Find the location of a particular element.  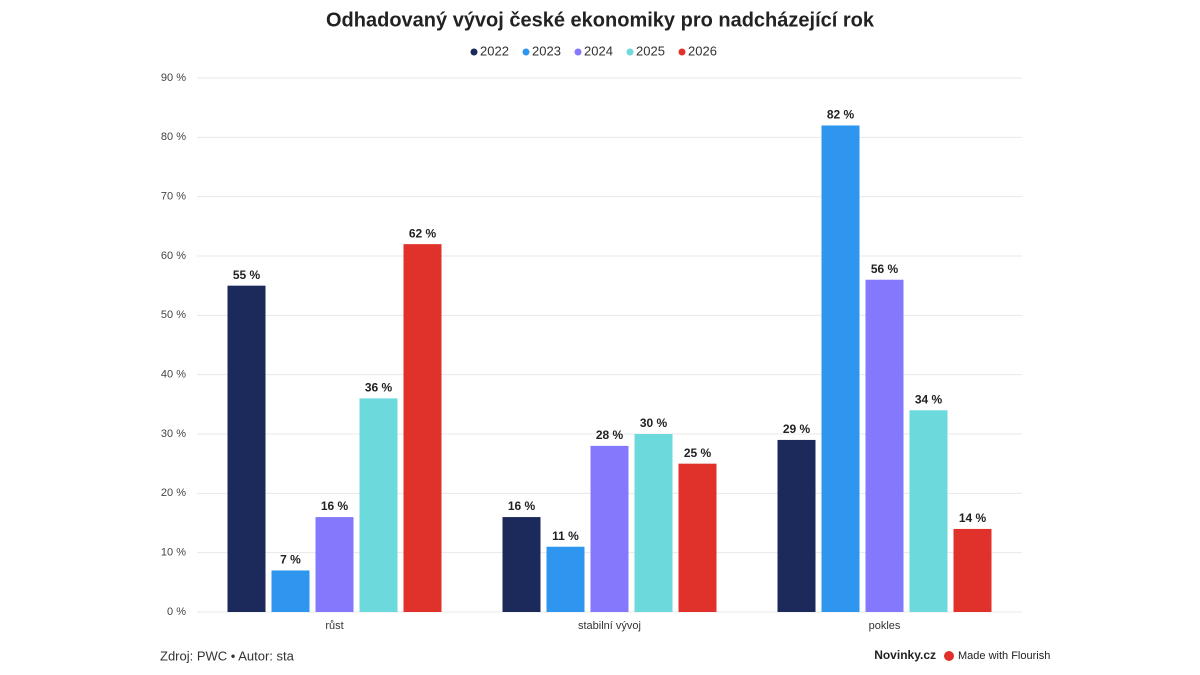

y-tick-label: 90 % is located at coordinates (173, 78).